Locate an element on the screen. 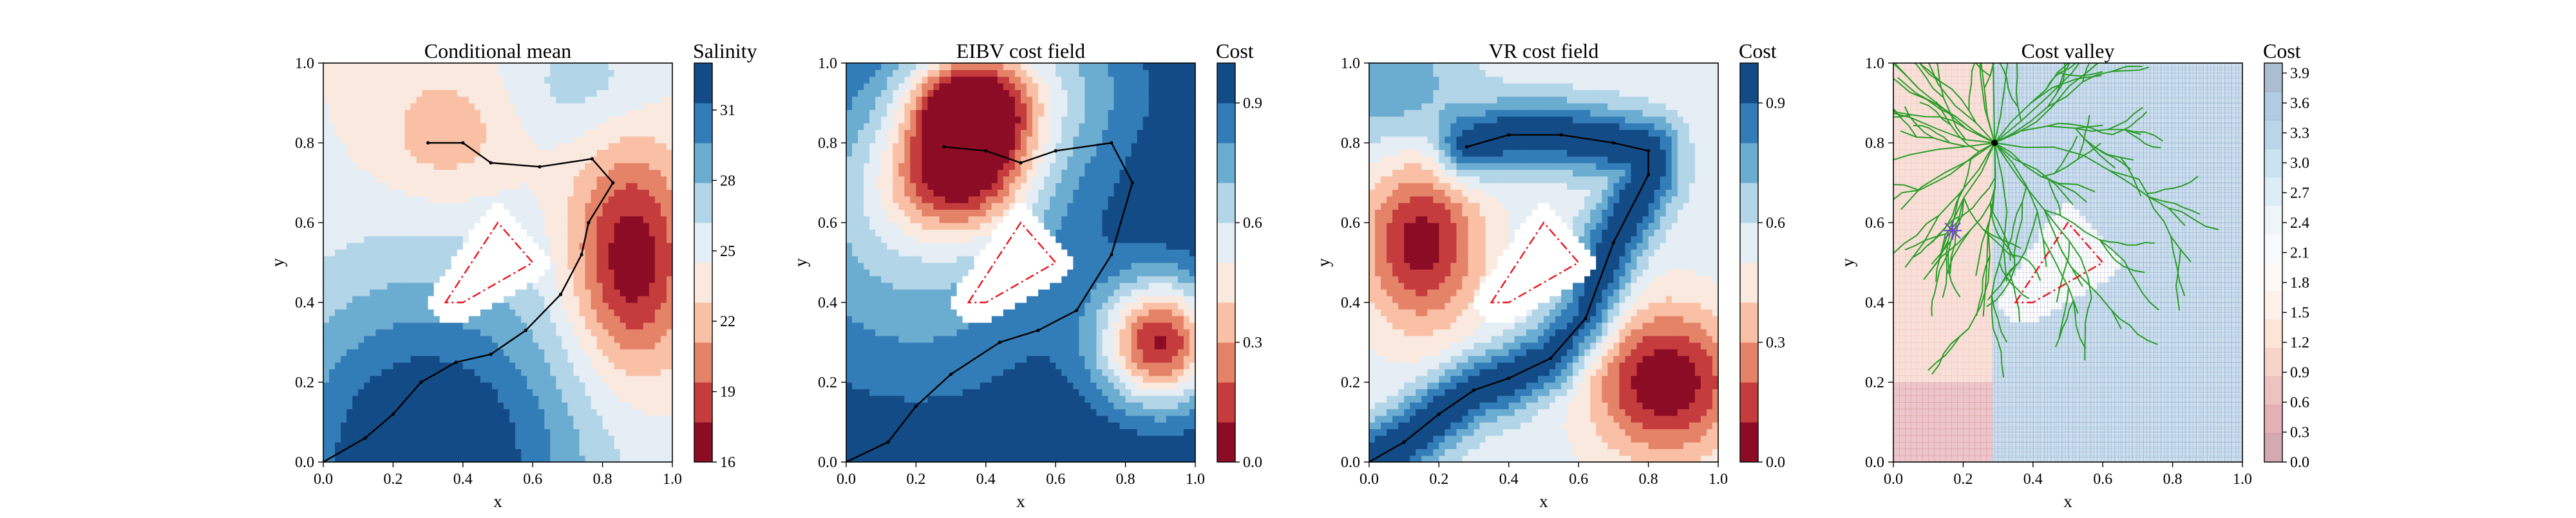 Image resolution: width=2576 pixels, height=518 pixels. colorbar-segment is located at coordinates (703, 243).